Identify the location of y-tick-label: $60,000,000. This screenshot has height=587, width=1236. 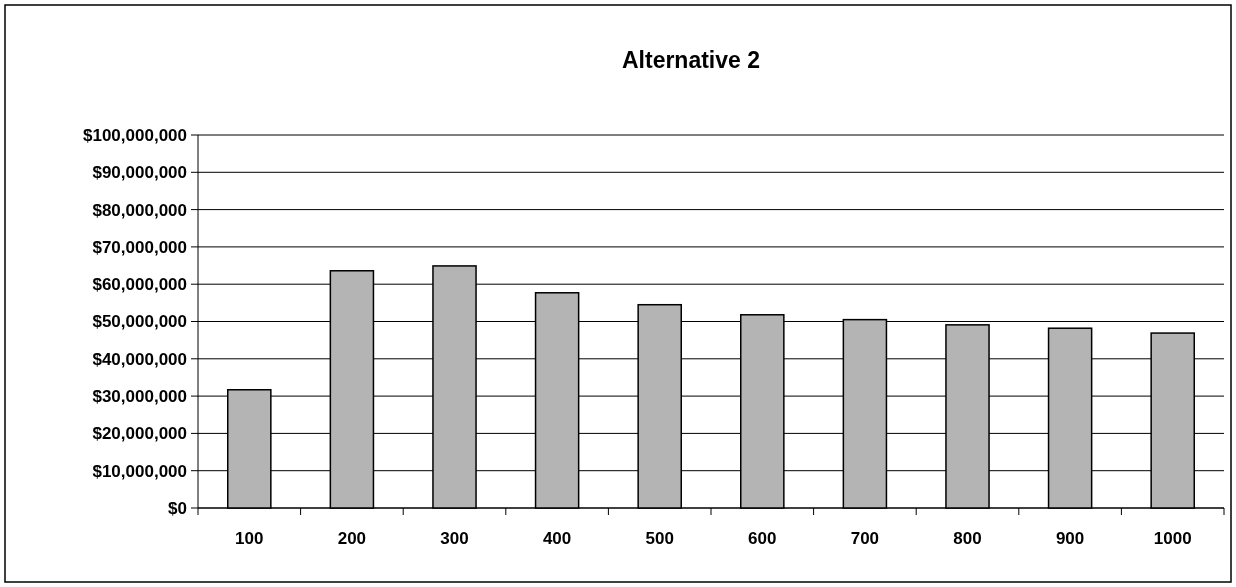
(139, 285).